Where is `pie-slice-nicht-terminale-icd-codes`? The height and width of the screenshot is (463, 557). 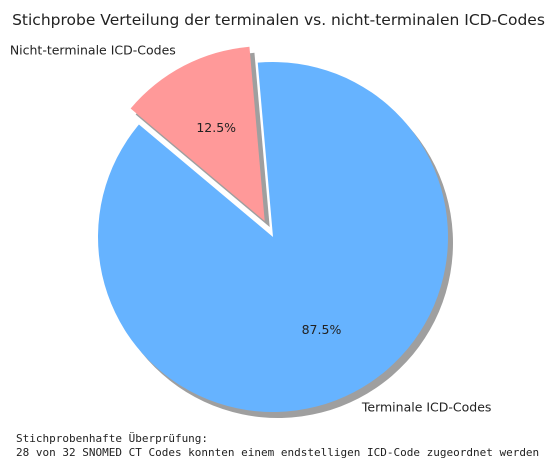
pie-slice-nicht-terminale-icd-codes is located at coordinates (197, 134).